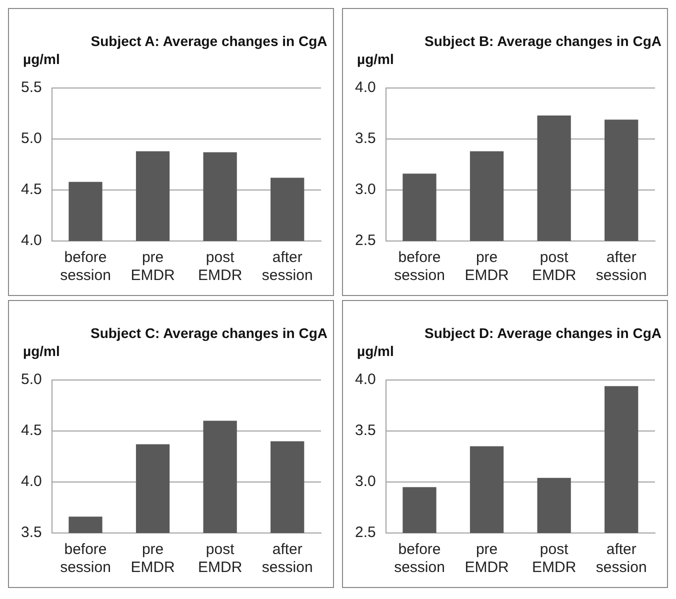  What do you see at coordinates (209, 41) in the screenshot?
I see `chart-title: Subject A: Average changes in CgA` at bounding box center [209, 41].